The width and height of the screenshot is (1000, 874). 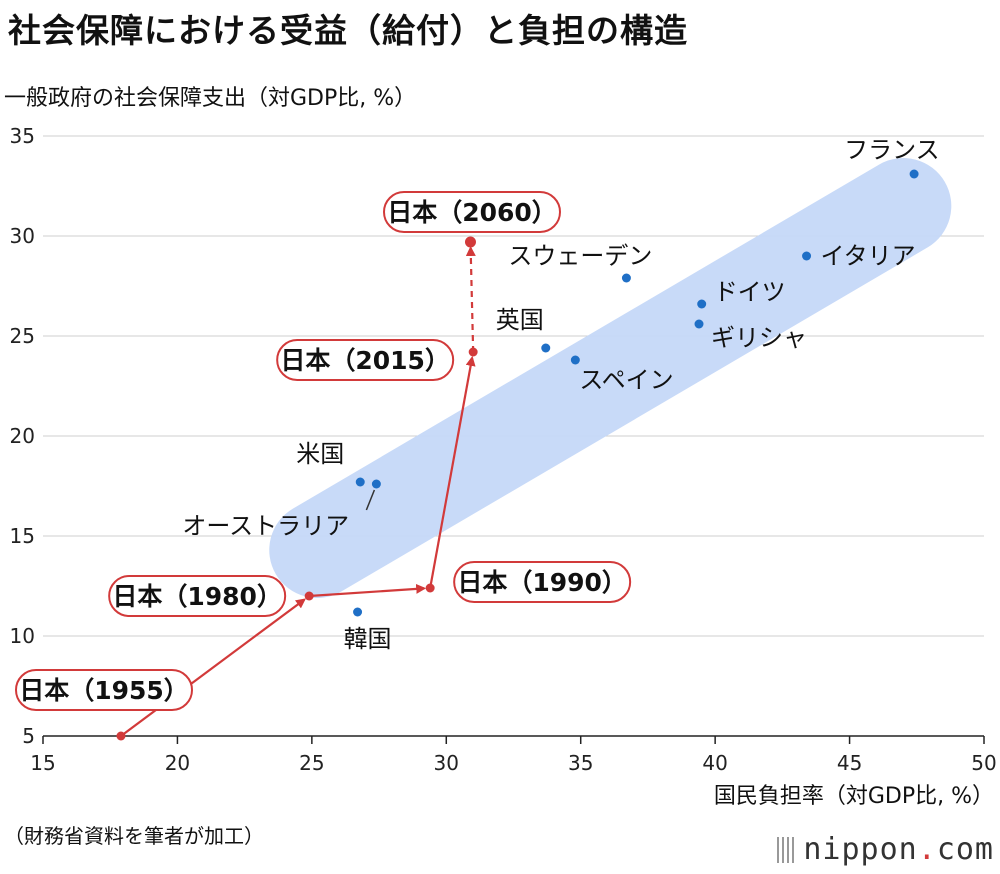 What do you see at coordinates (853, 796) in the screenshot?
I see `x-axis-label: 国民負担率（対GDP比, %）` at bounding box center [853, 796].